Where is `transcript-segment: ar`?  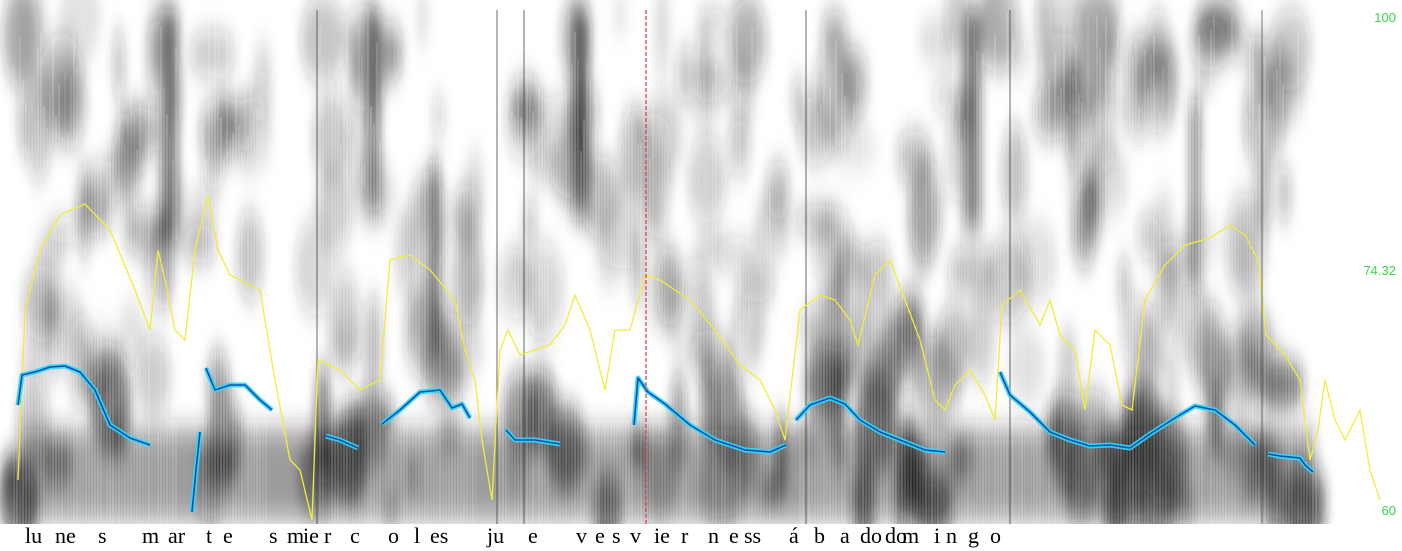 transcript-segment: ar is located at coordinates (177, 535).